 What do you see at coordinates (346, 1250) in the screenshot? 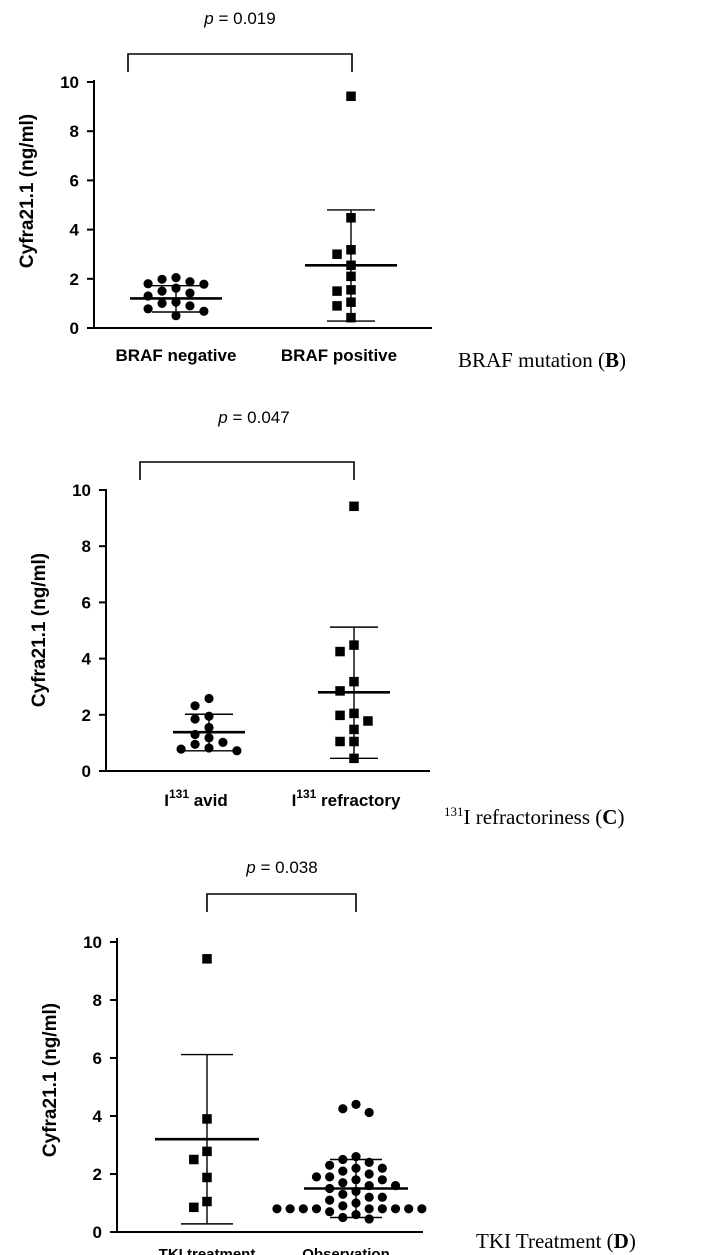
I see `x-category-label: Observation` at bounding box center [346, 1250].